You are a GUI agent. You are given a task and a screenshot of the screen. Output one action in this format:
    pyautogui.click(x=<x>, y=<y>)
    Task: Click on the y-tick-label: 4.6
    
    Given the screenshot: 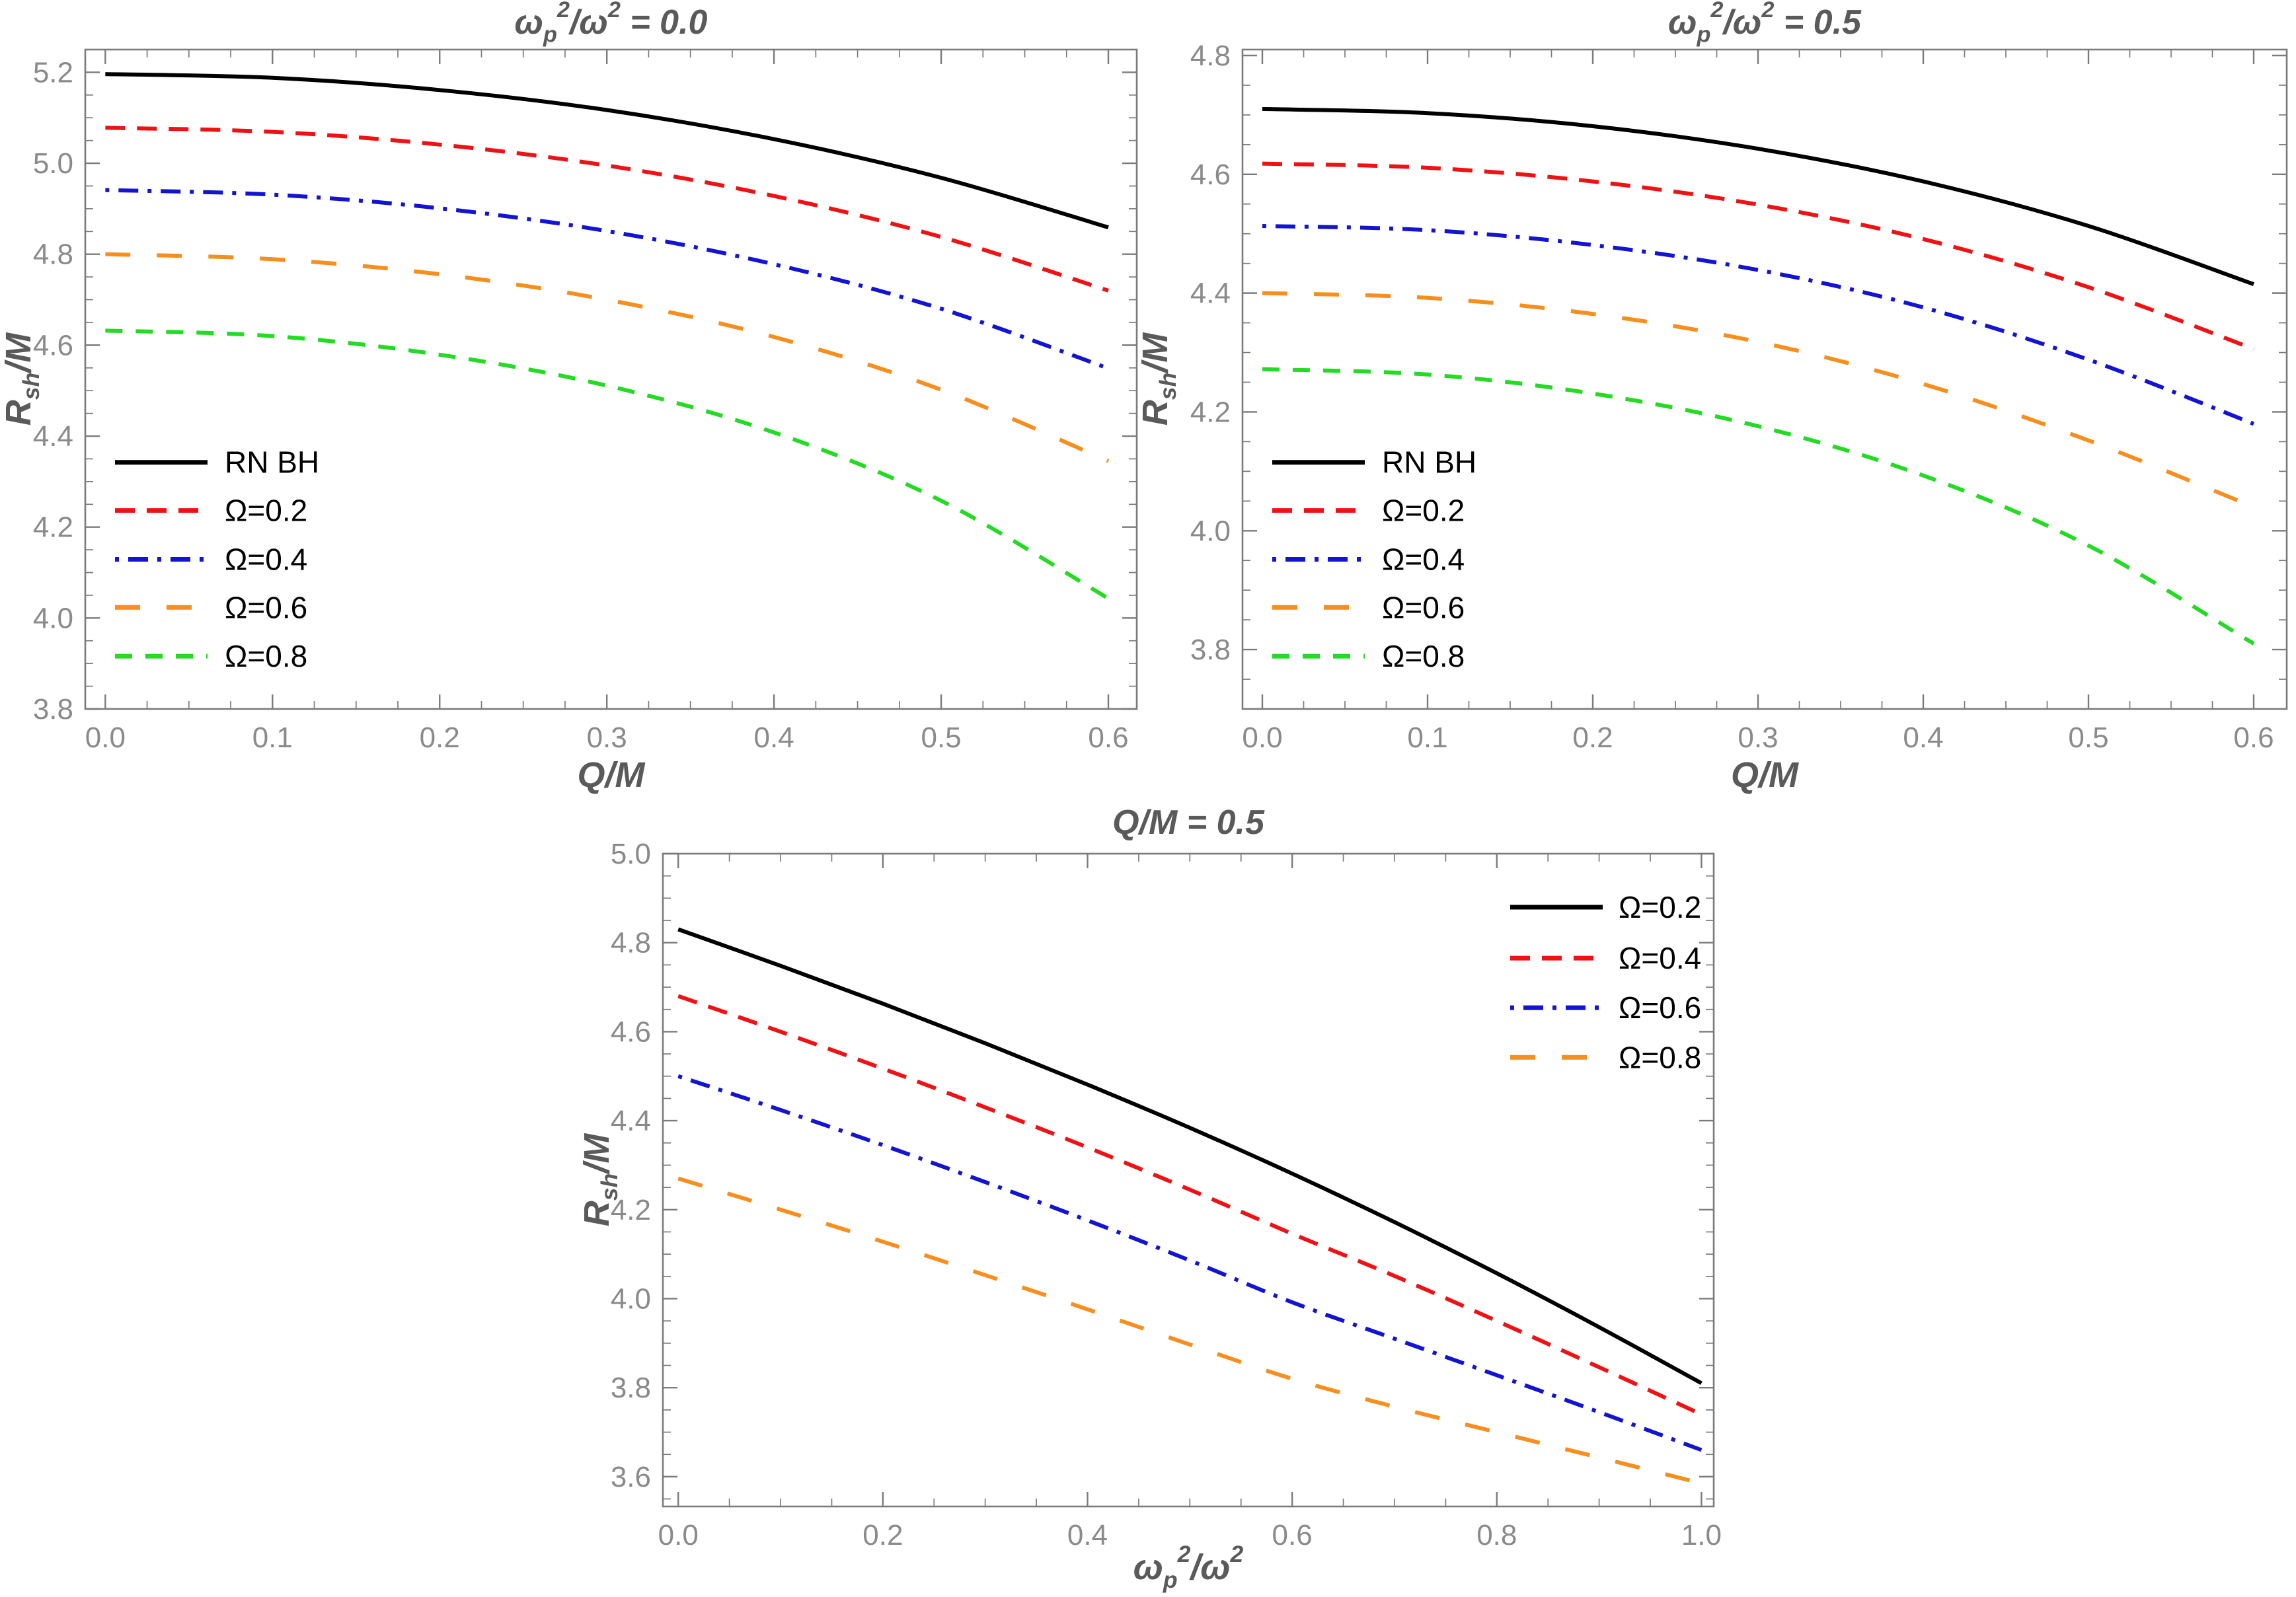 What is the action you would take?
    pyautogui.click(x=631, y=1032)
    